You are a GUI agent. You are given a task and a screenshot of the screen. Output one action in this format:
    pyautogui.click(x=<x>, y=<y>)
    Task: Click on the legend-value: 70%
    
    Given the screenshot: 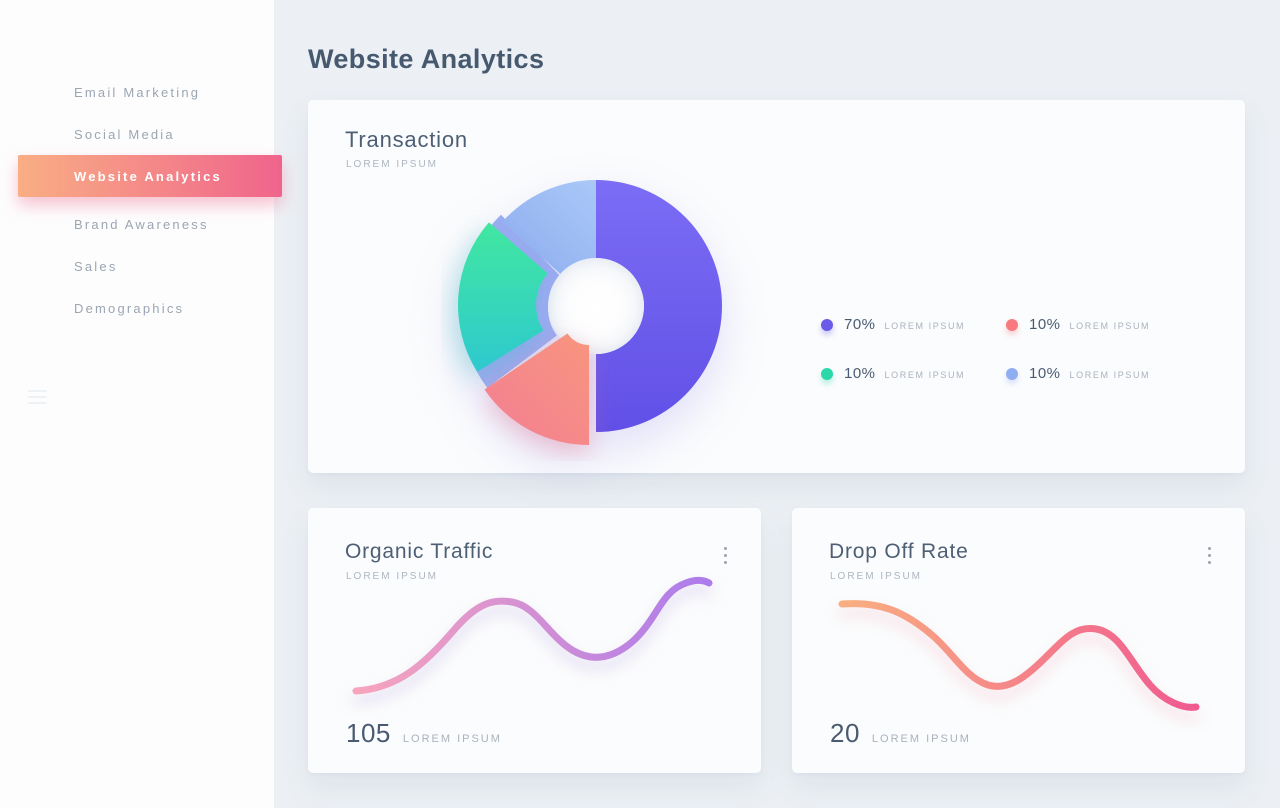 What is the action you would take?
    pyautogui.click(x=860, y=324)
    